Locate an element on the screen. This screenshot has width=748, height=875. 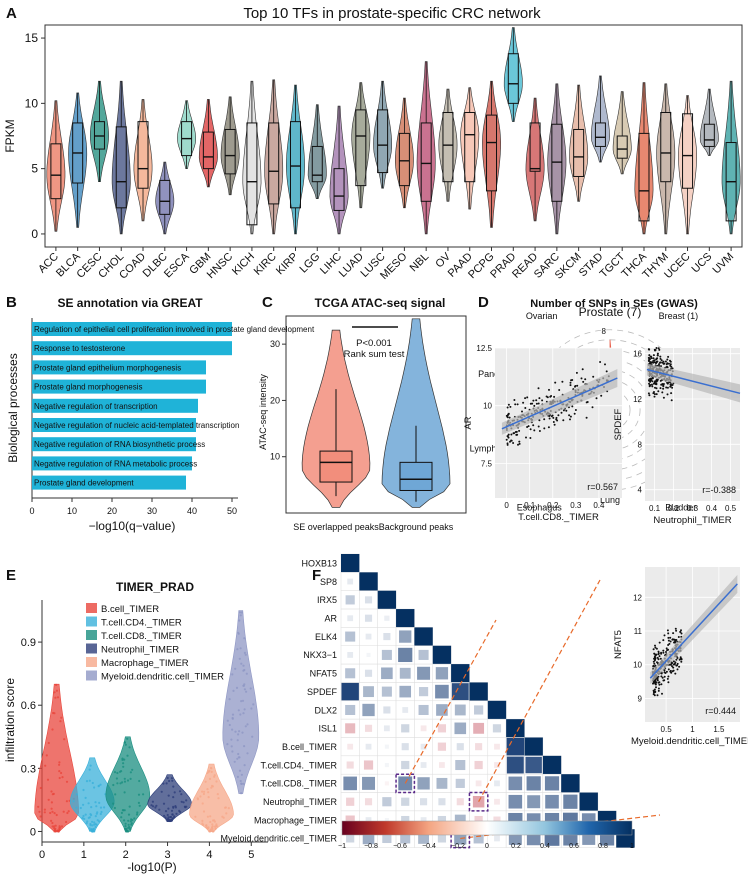
panel-e-xtick-label: 3 is located at coordinates (167, 855).